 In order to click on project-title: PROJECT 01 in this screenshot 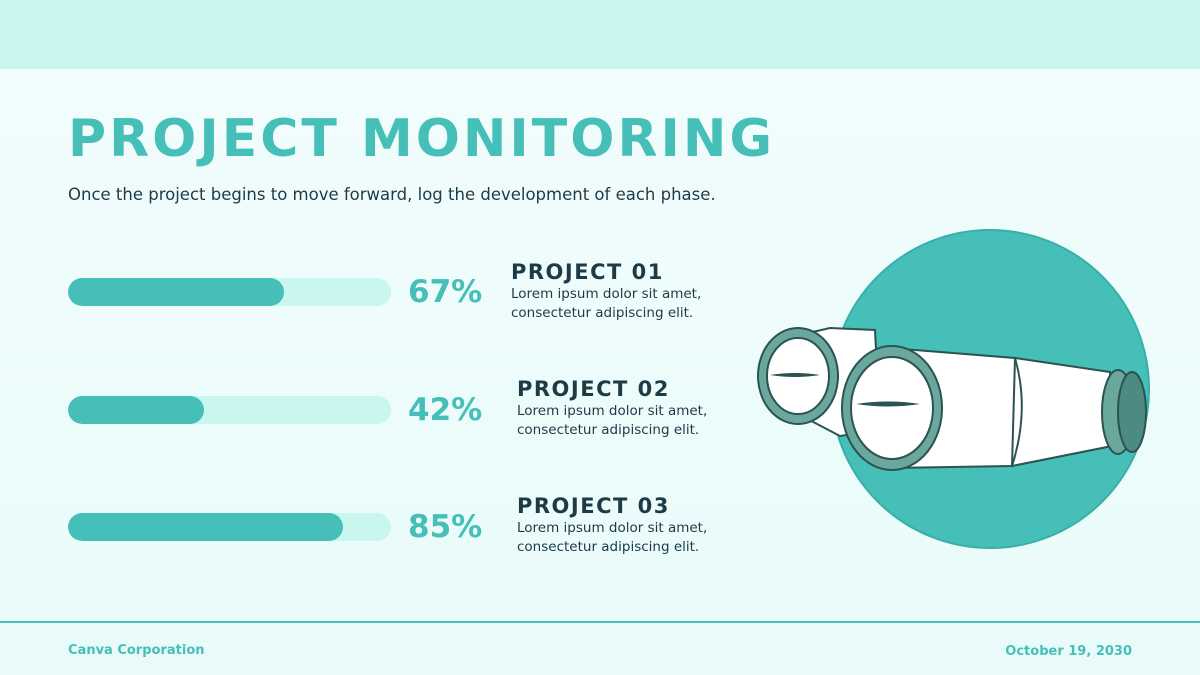, I will do `click(587, 272)`.